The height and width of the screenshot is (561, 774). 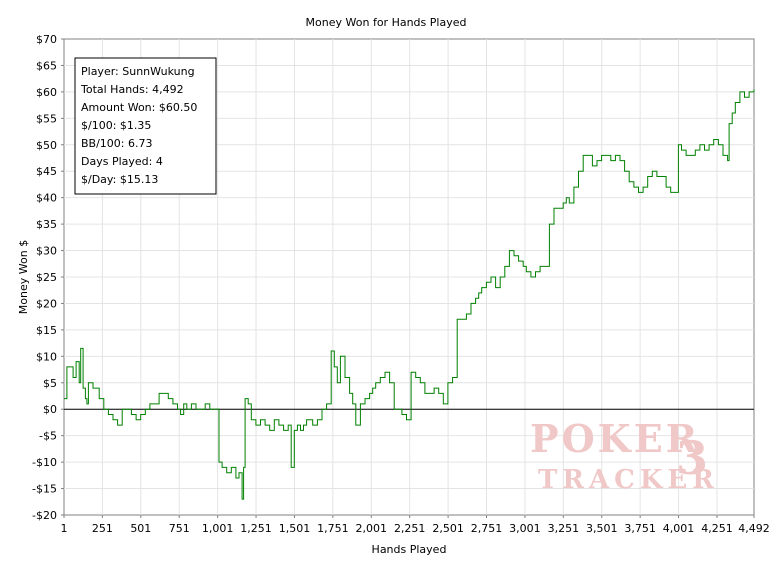 What do you see at coordinates (46, 224) in the screenshot?
I see `y-tick-label: $35` at bounding box center [46, 224].